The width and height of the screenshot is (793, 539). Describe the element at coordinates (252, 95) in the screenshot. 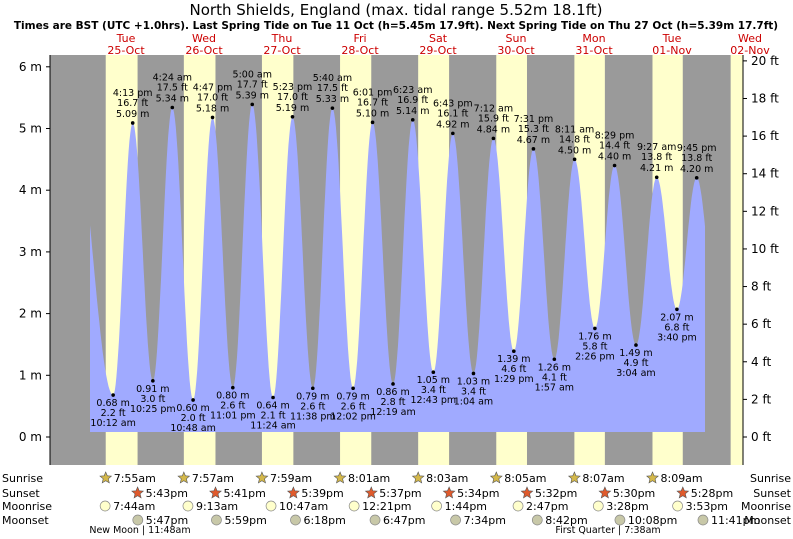

I see `tide-m-label: 5.39 m` at that location.